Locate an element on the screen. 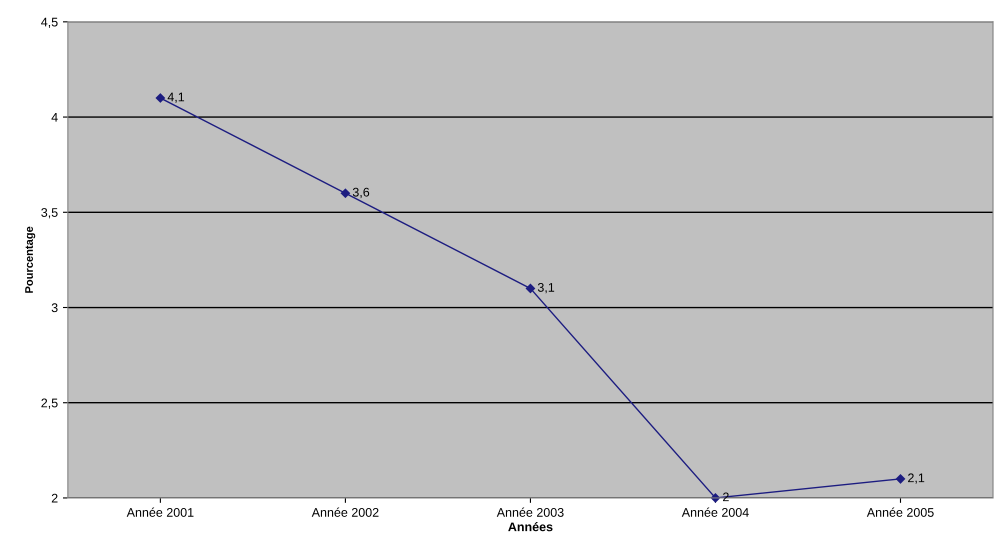 The image size is (998, 546). data-label: 4,1 is located at coordinates (176, 97).